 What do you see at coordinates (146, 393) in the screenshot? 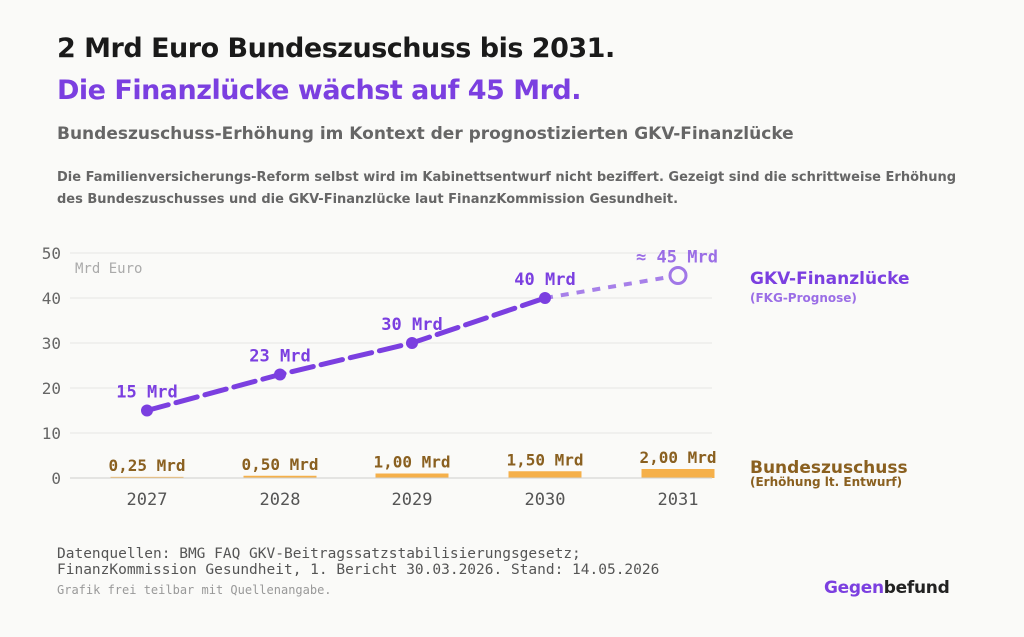
I see `line-data-label: 15 Mrd` at bounding box center [146, 393].